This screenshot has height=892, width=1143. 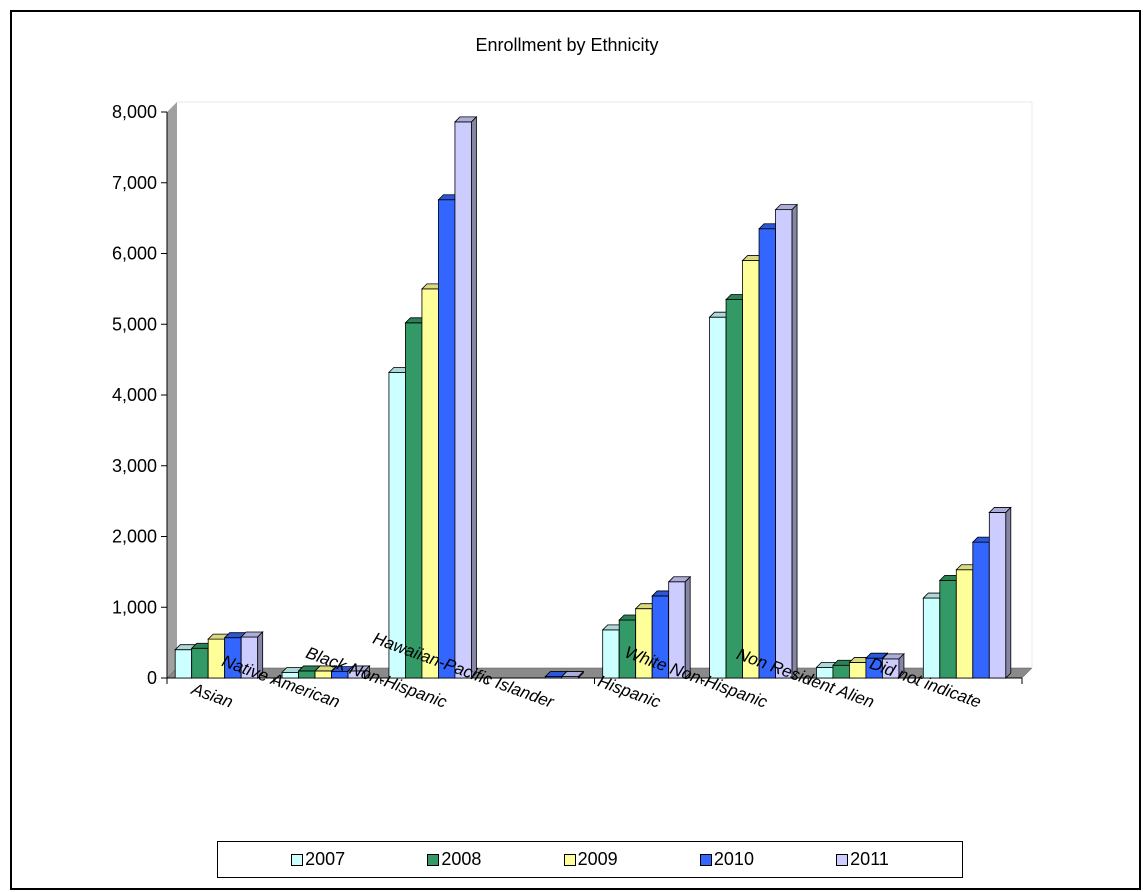 What do you see at coordinates (679, 627) in the screenshot?
I see `bar-2011-hispanic` at bounding box center [679, 627].